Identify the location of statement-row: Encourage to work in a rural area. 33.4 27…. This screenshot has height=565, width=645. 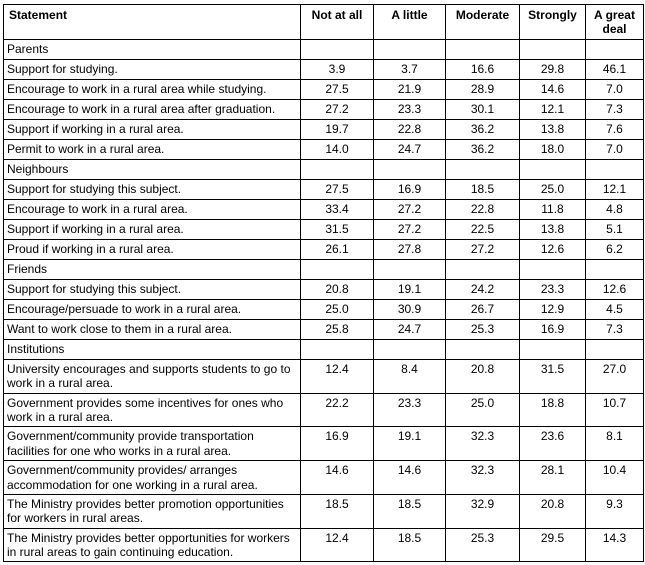
(323, 209).